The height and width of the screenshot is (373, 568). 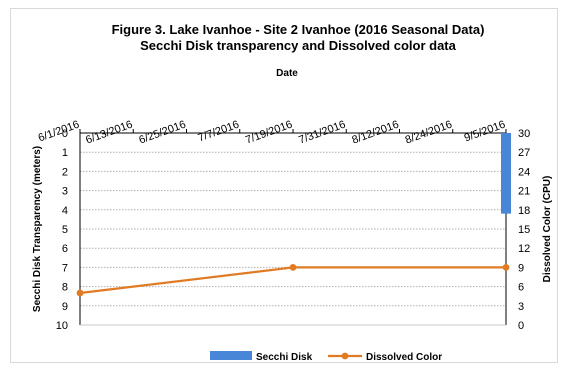 What do you see at coordinates (322, 133) in the screenshot?
I see `x-tick-label: 7/31/2016` at bounding box center [322, 133].